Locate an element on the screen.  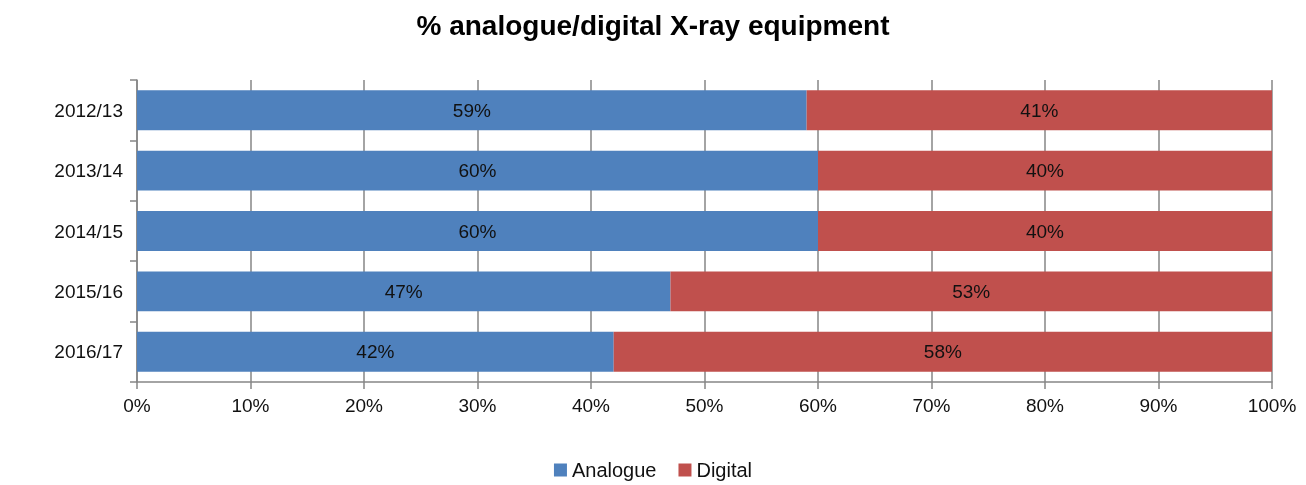
x-tick-label: 40% is located at coordinates (591, 405).